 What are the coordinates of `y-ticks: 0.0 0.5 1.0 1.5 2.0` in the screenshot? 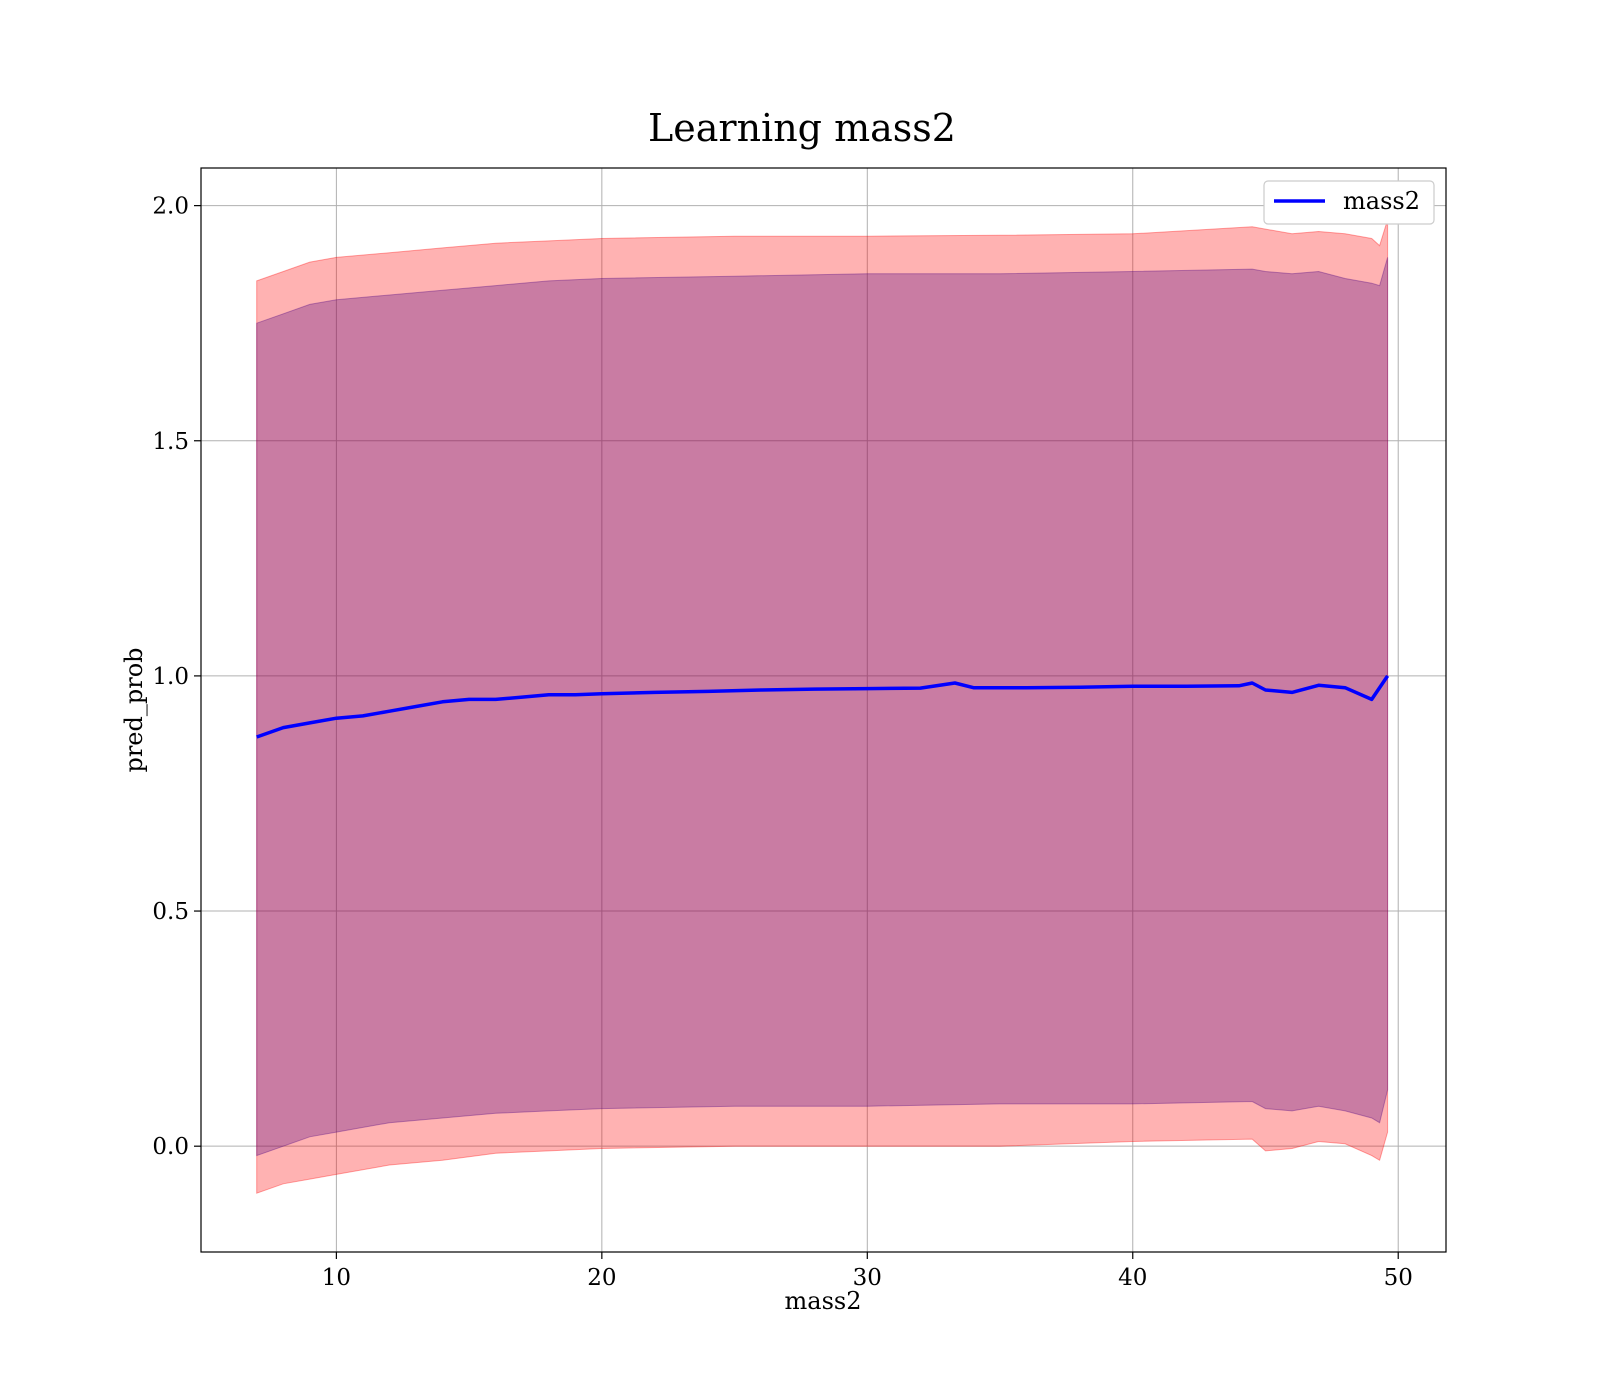 It's located at (176, 677).